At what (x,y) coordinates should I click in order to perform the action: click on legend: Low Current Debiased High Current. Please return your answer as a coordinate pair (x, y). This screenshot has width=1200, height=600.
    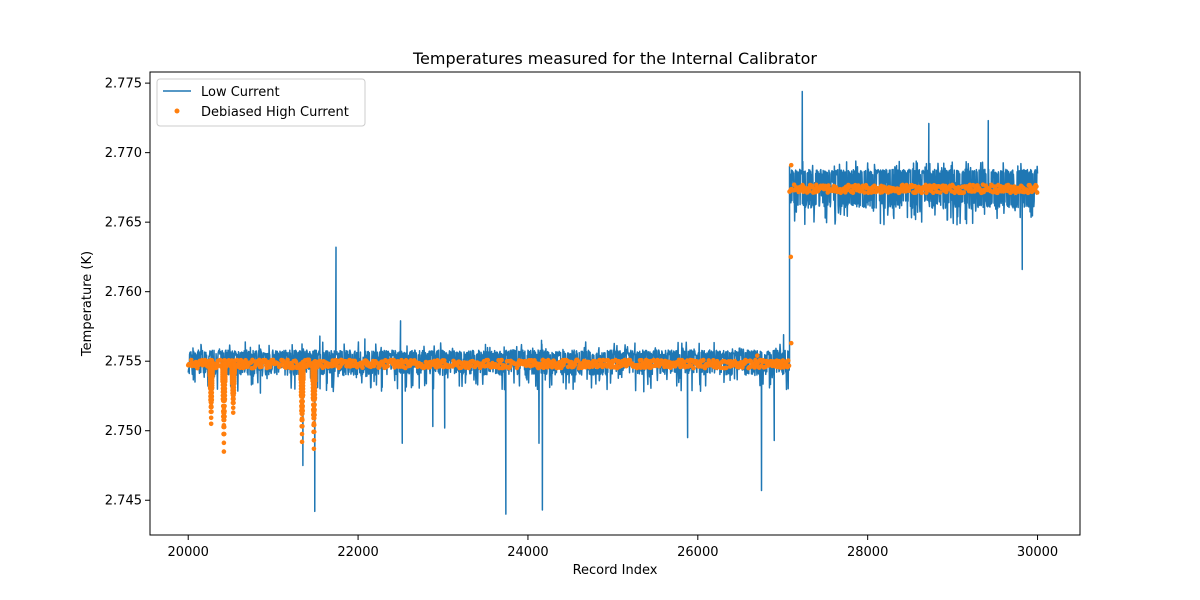
    Looking at the image, I should click on (261, 102).